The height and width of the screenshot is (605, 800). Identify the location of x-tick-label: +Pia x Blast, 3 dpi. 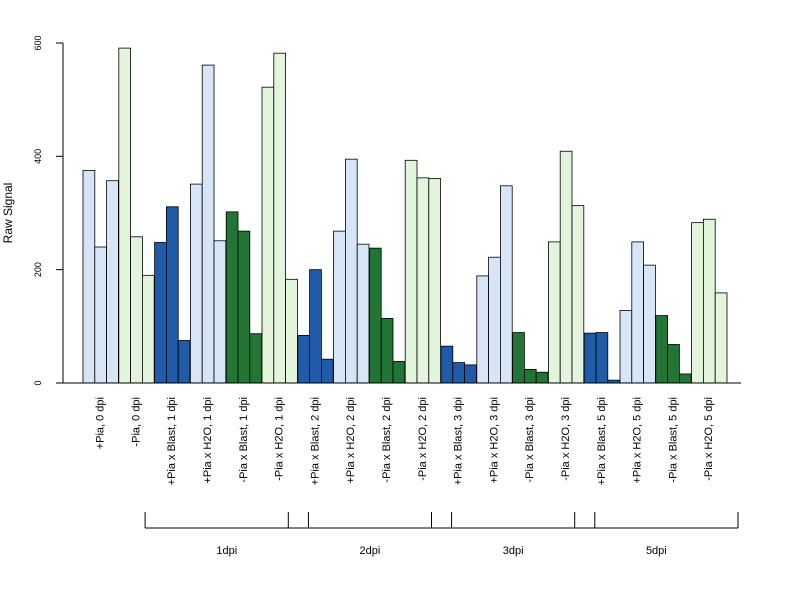
(459, 441).